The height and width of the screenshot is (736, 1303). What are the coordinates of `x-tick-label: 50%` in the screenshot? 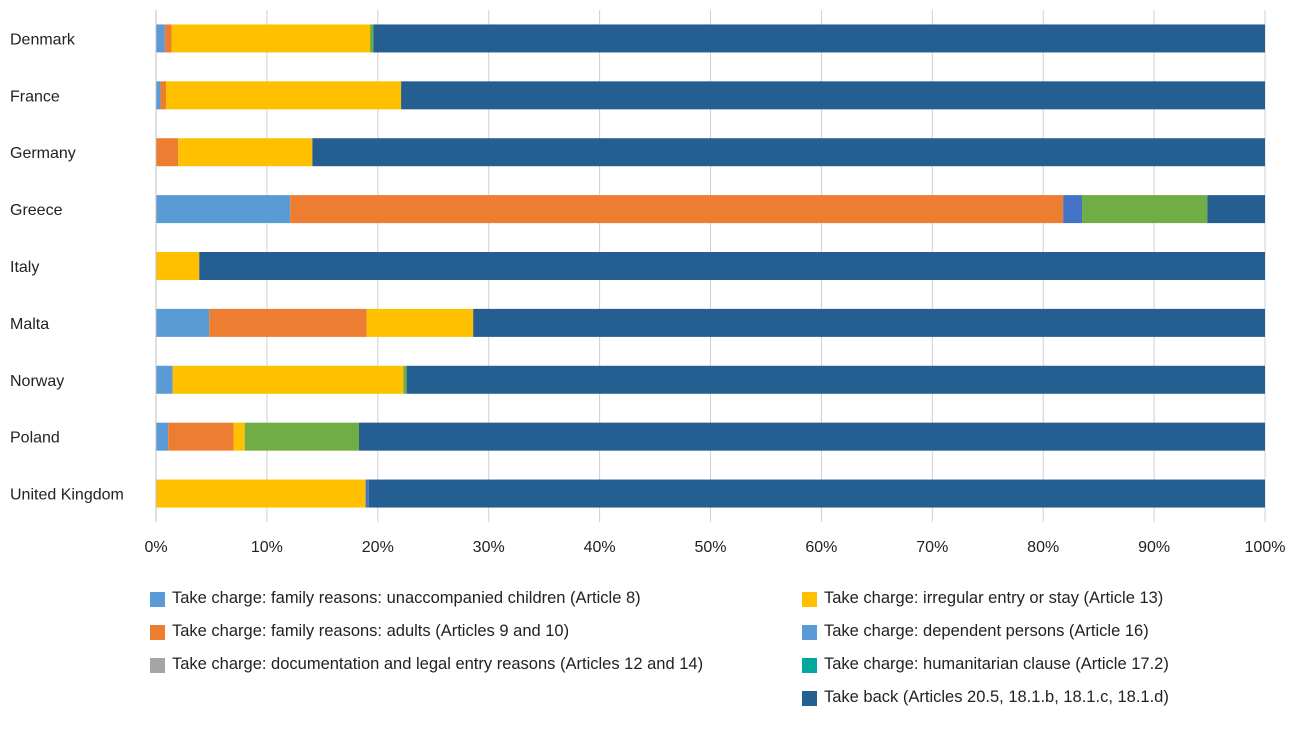 It's located at (710, 547).